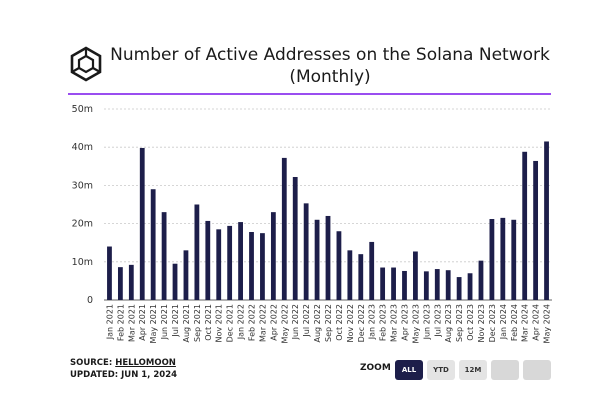  What do you see at coordinates (120, 322) in the screenshot?
I see `x-tick-label: Feb 2021` at bounding box center [120, 322].